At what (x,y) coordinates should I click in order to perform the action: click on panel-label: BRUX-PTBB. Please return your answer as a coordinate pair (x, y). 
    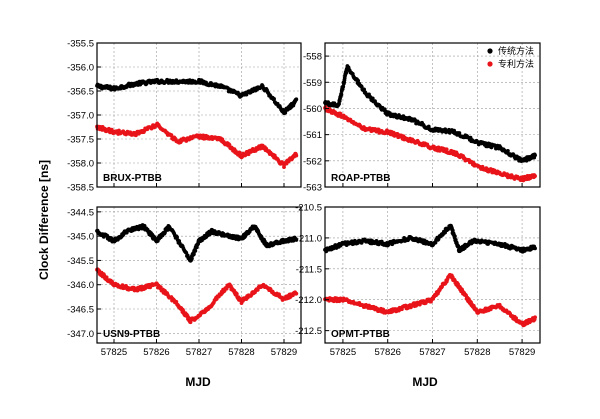
    Looking at the image, I should click on (132, 178).